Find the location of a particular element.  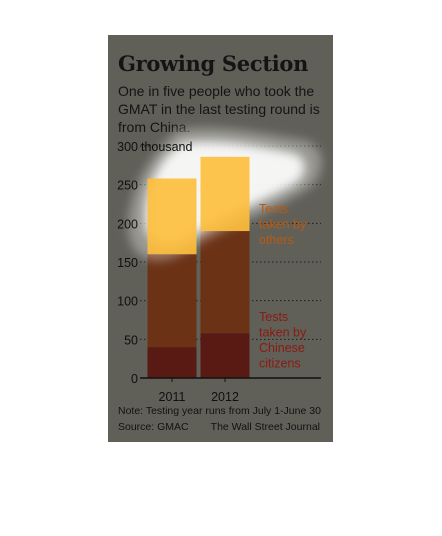

chart-source: Source: GMAC is located at coordinates (153, 427).